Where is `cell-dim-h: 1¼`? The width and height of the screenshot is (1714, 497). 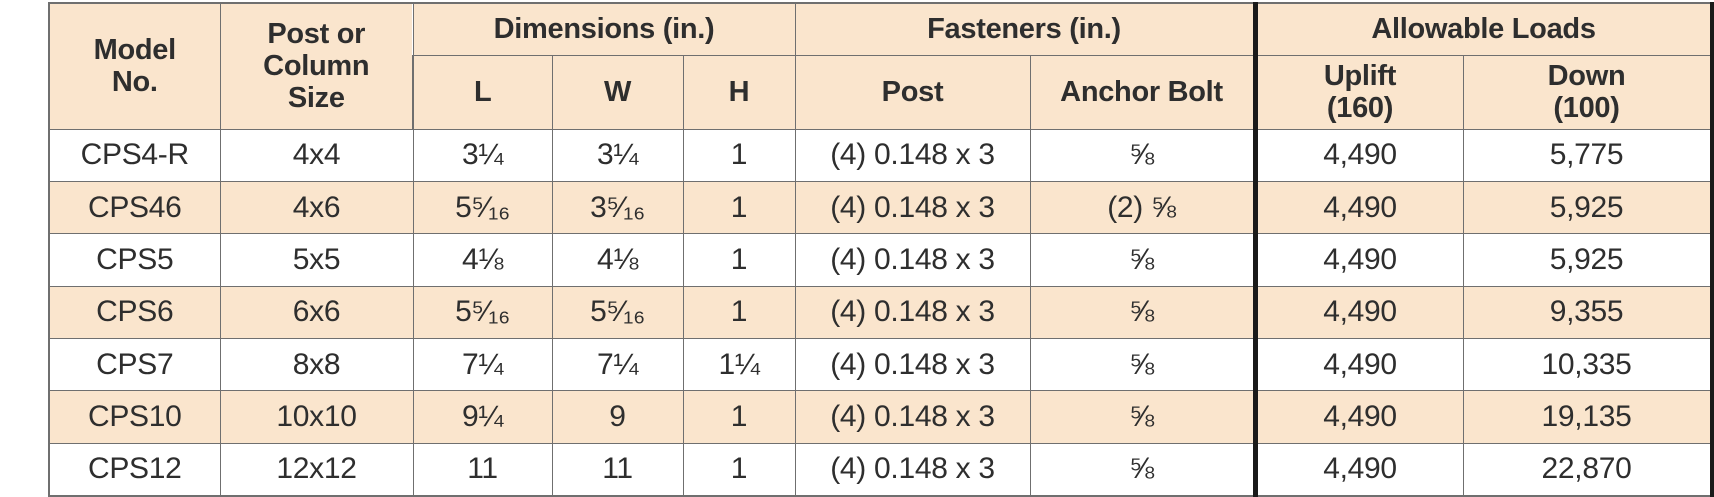
cell-dim-h: 1¼ is located at coordinates (739, 365).